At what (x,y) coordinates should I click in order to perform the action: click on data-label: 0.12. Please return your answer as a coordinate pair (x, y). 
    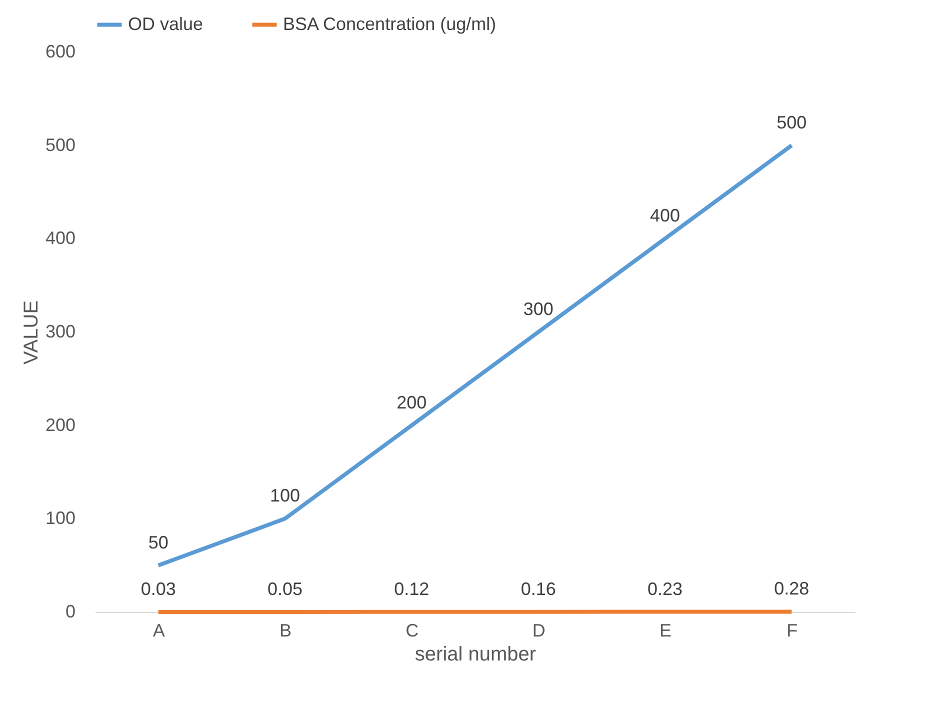
    Looking at the image, I should click on (412, 588).